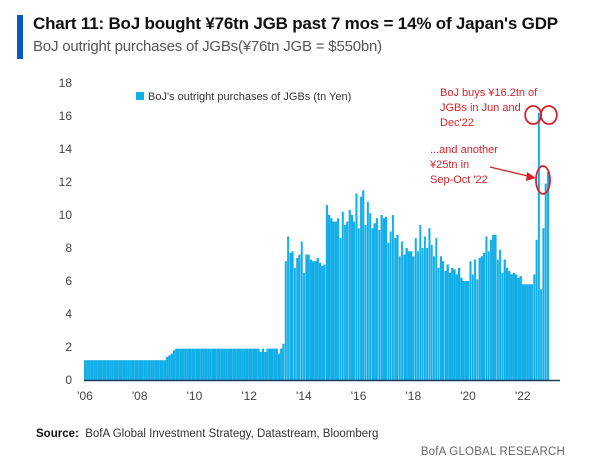 The height and width of the screenshot is (467, 607). I want to click on y-tick-label: 8, so click(68, 248).